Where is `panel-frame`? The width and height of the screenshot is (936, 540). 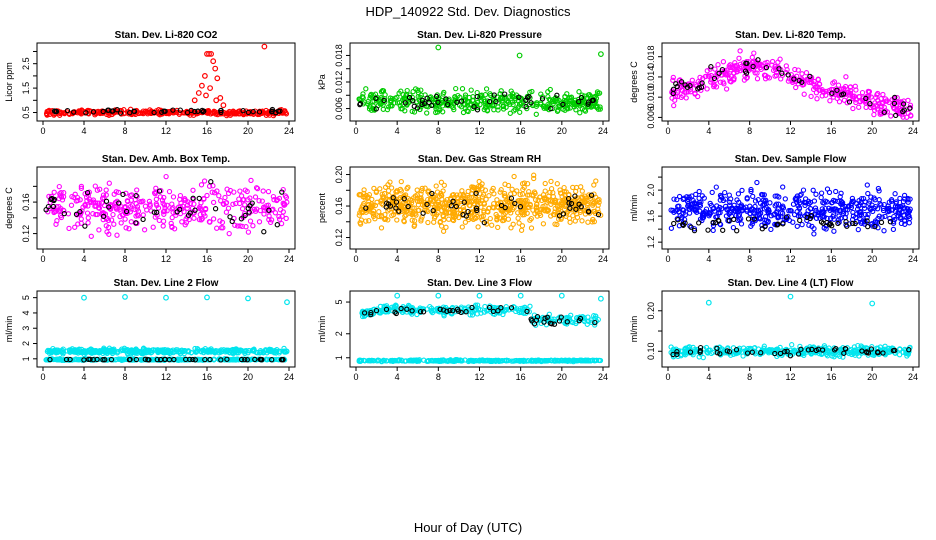
panel-frame is located at coordinates (479, 329).